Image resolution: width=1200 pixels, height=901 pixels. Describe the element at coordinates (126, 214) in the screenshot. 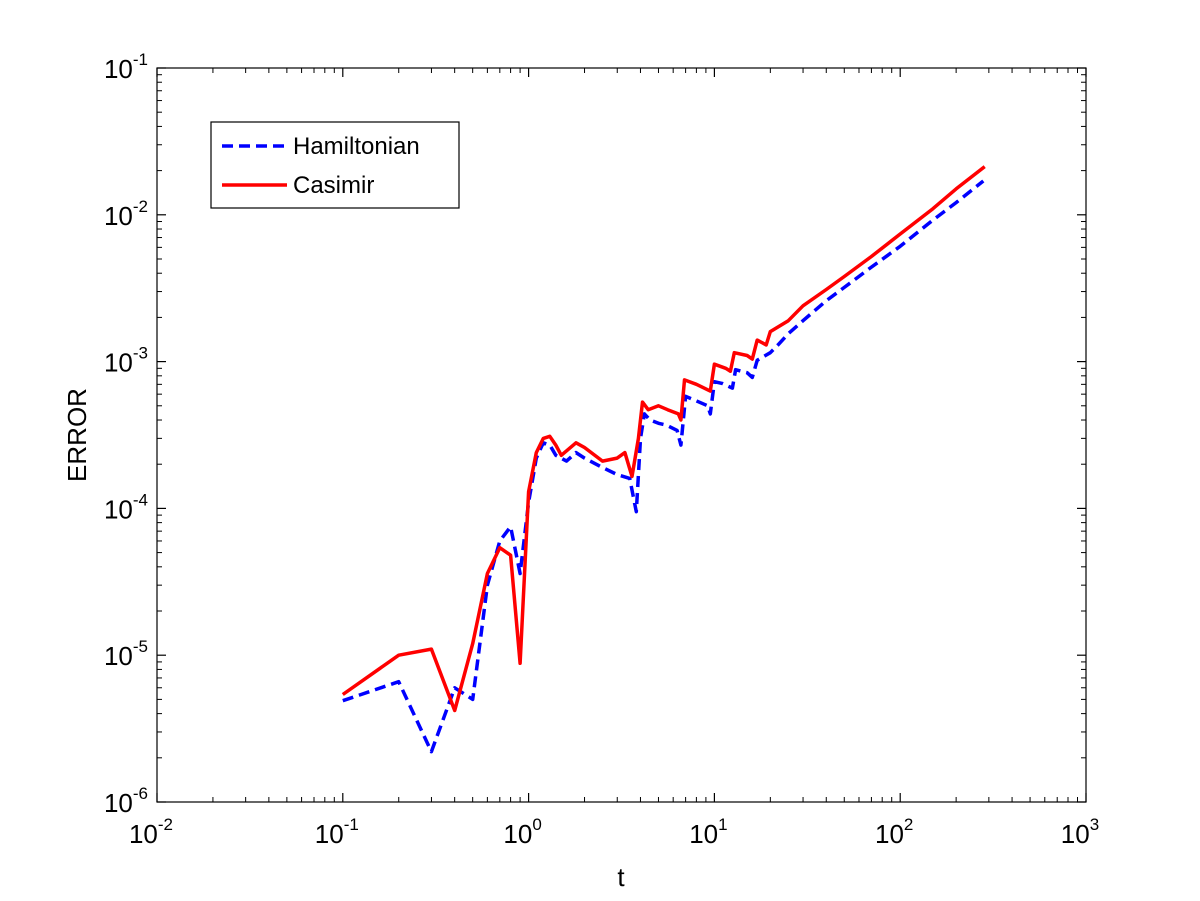

I see `y-tick-label: 10⁻²` at that location.